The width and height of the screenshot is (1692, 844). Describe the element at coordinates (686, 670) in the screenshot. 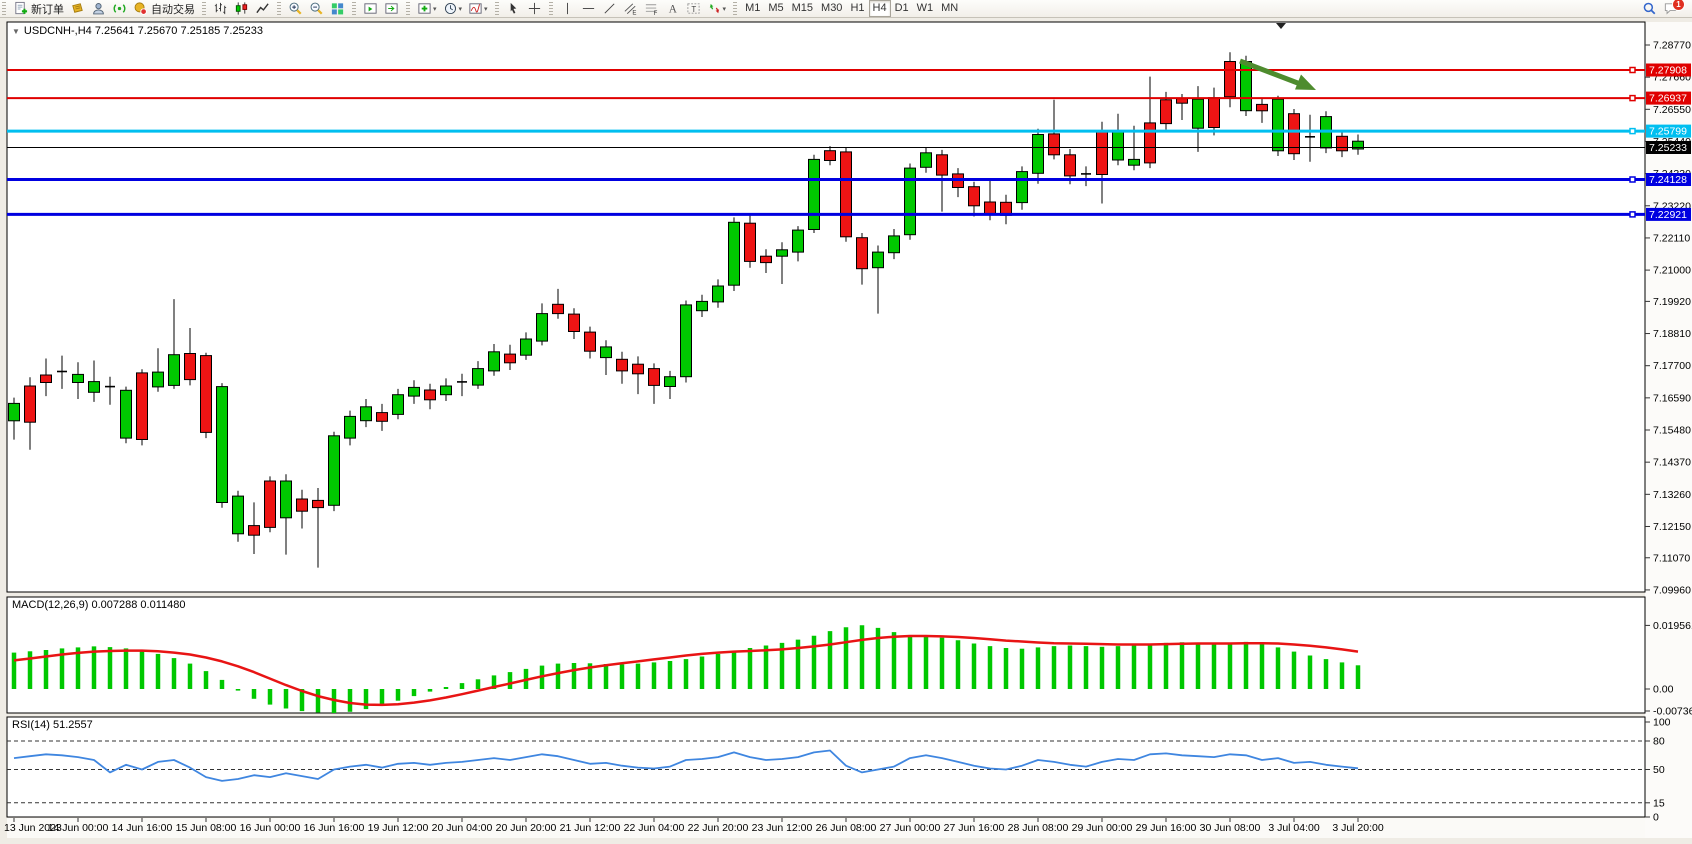

I see `macd-signal-line` at that location.